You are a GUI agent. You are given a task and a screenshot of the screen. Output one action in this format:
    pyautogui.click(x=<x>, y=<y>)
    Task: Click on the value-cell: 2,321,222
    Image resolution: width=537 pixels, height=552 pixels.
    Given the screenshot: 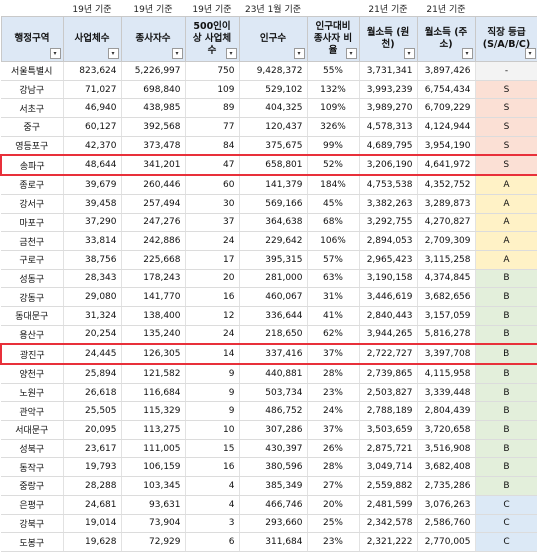 What is the action you would take?
    pyautogui.click(x=388, y=542)
    